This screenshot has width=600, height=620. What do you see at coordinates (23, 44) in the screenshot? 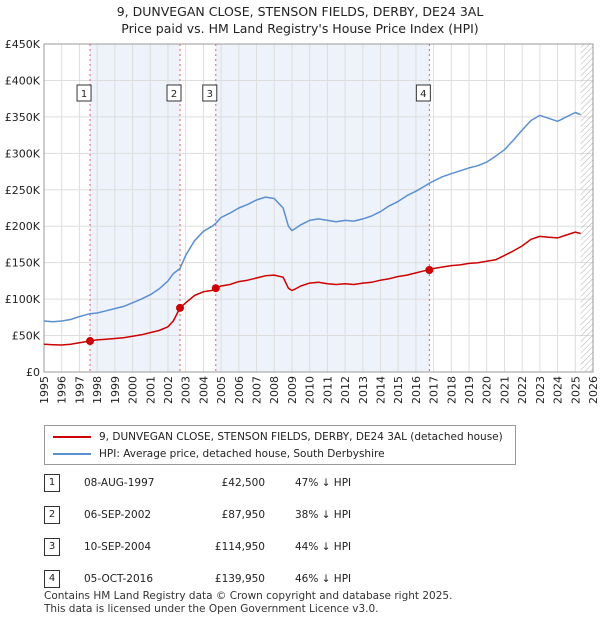
I see `y-tick-label: £450K` at bounding box center [23, 44].